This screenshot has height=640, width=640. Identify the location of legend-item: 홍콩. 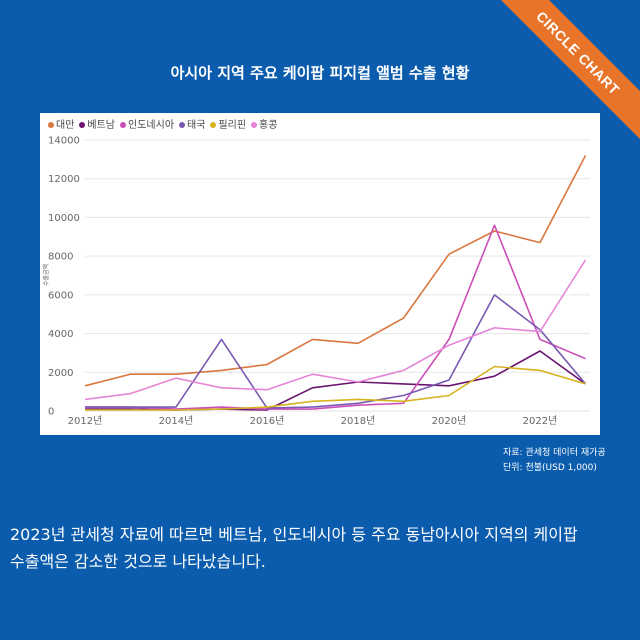
(264, 123).